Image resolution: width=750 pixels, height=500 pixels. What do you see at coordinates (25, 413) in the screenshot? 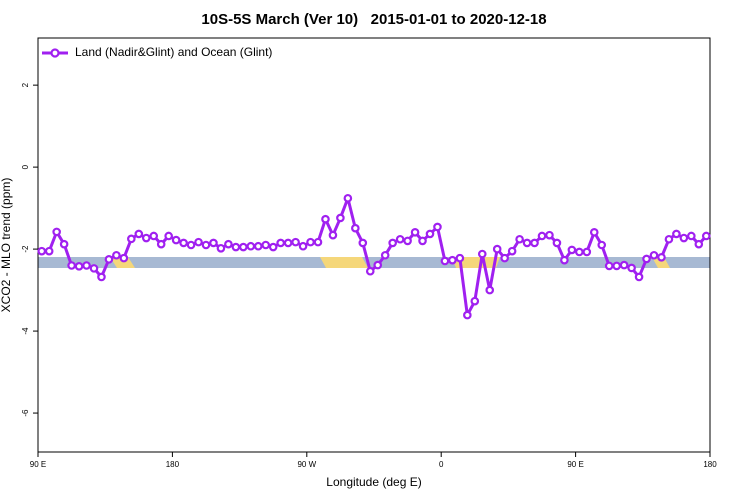
I see `y-tick-label: -6` at bounding box center [25, 413].